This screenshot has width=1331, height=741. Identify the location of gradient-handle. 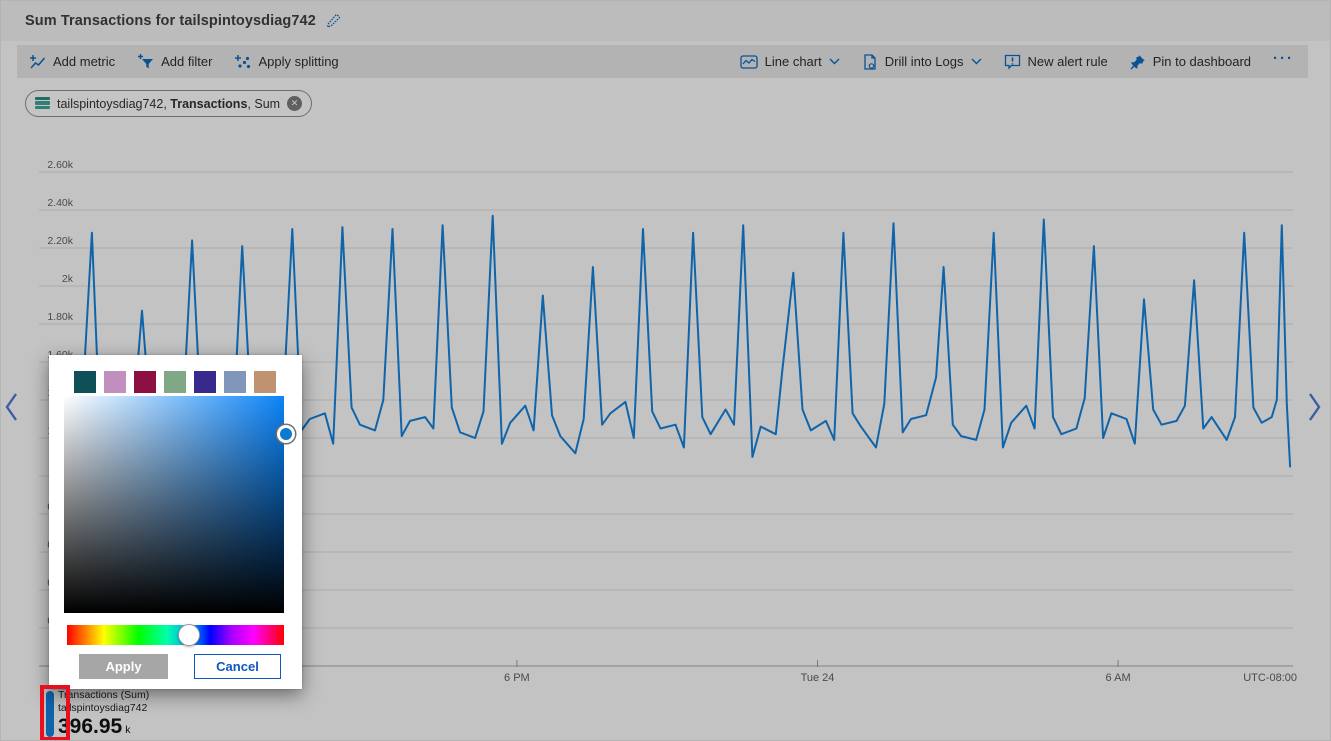
(286, 434).